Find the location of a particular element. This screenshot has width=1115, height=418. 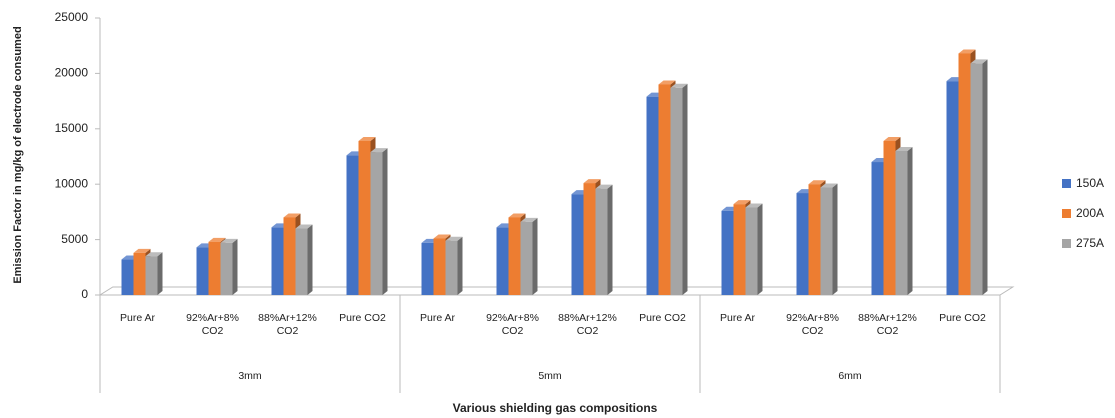

y-tick-label: 15000 is located at coordinates (72, 128).